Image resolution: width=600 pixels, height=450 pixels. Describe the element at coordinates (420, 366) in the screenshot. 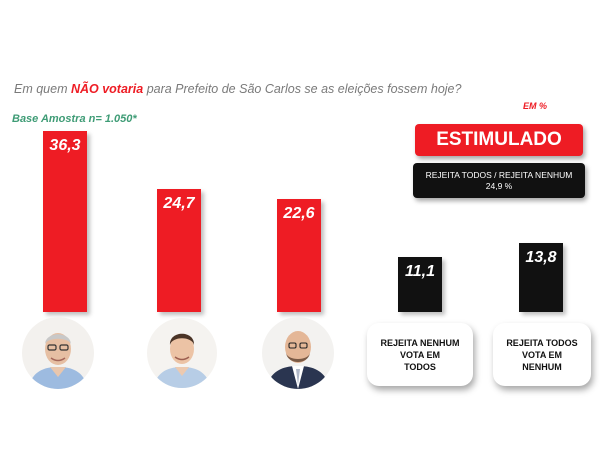

I see `option-reject-none-line3: TODOS` at that location.